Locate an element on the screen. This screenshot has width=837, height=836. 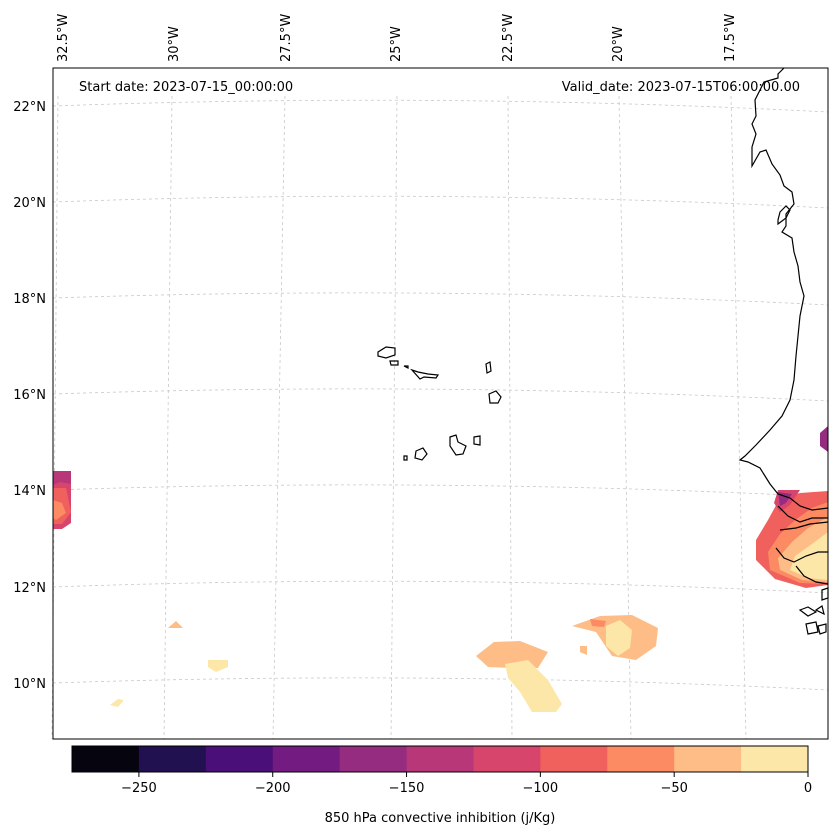
parallel-14n is located at coordinates (440, 491).